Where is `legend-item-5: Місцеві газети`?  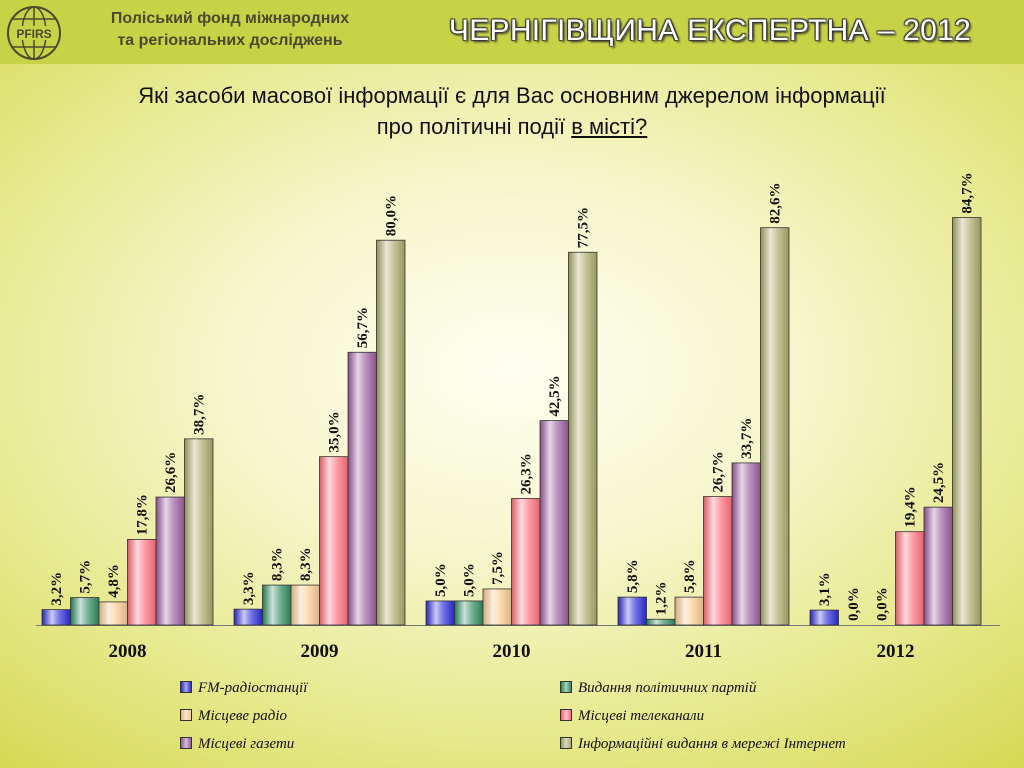
legend-item-5: Місцеві газети is located at coordinates (237, 744).